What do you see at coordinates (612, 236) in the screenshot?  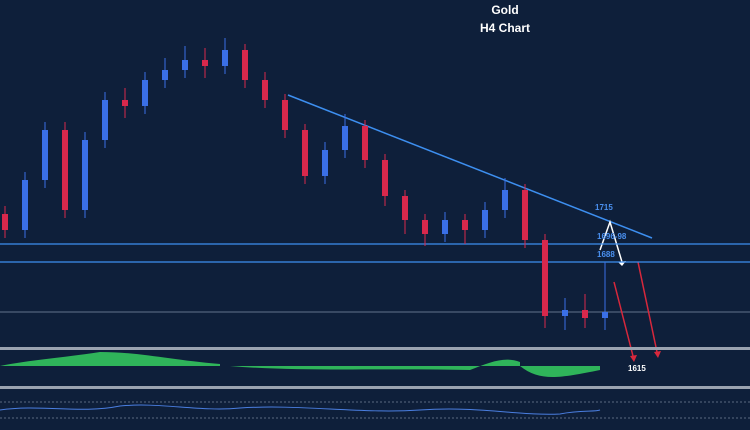 I see `level-label: 1696-98` at bounding box center [612, 236].